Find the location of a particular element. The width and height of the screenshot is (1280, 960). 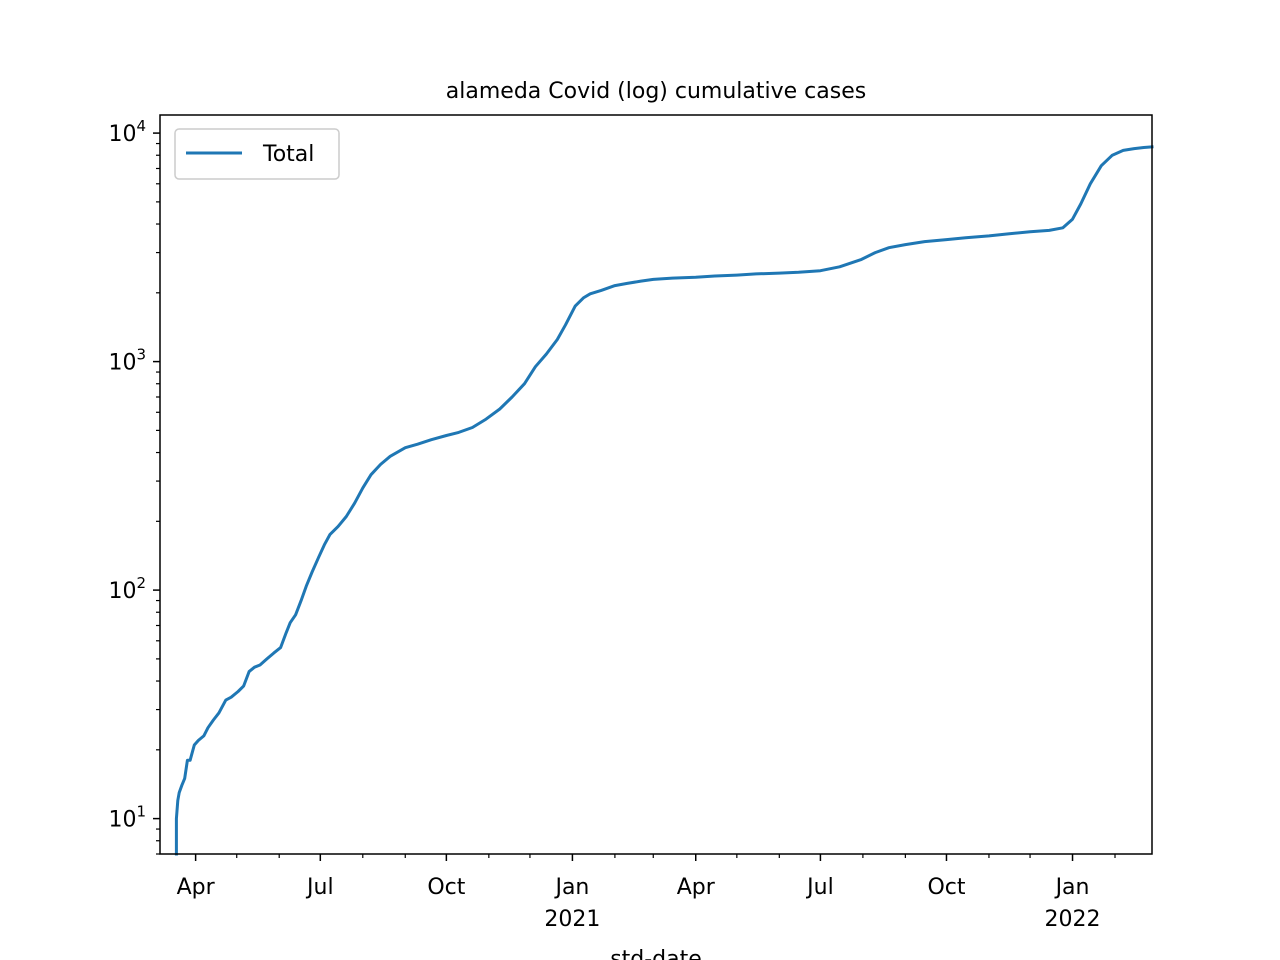

y-tick-label: 10¹ is located at coordinates (127, 818).